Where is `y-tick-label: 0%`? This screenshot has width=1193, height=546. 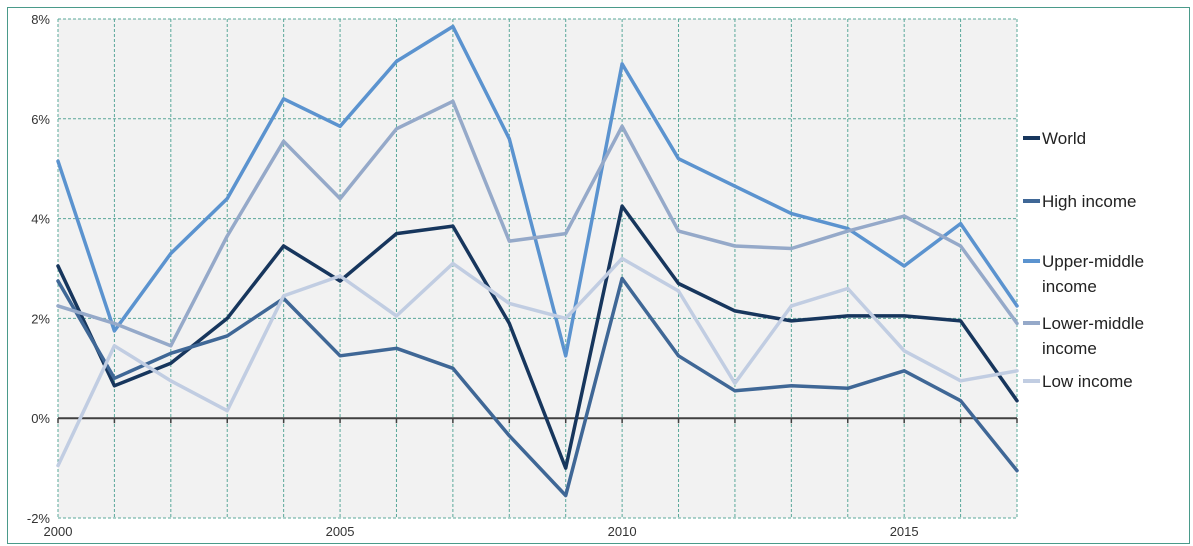 y-tick-label: 0% is located at coordinates (40, 418).